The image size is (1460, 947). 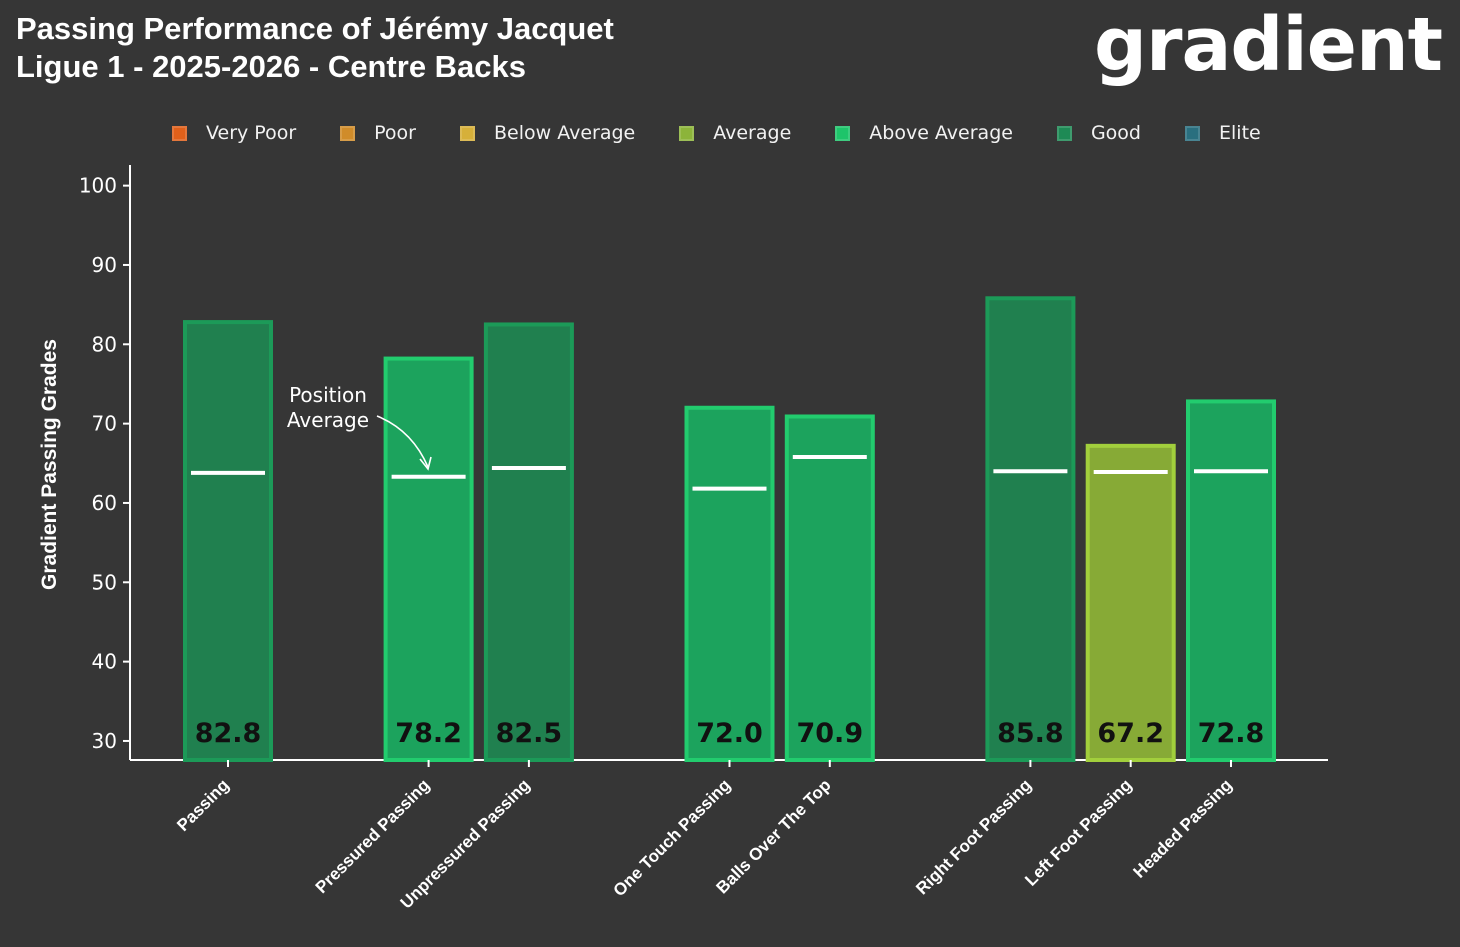 What do you see at coordinates (395, 133) in the screenshot?
I see `legend-label: Poor` at bounding box center [395, 133].